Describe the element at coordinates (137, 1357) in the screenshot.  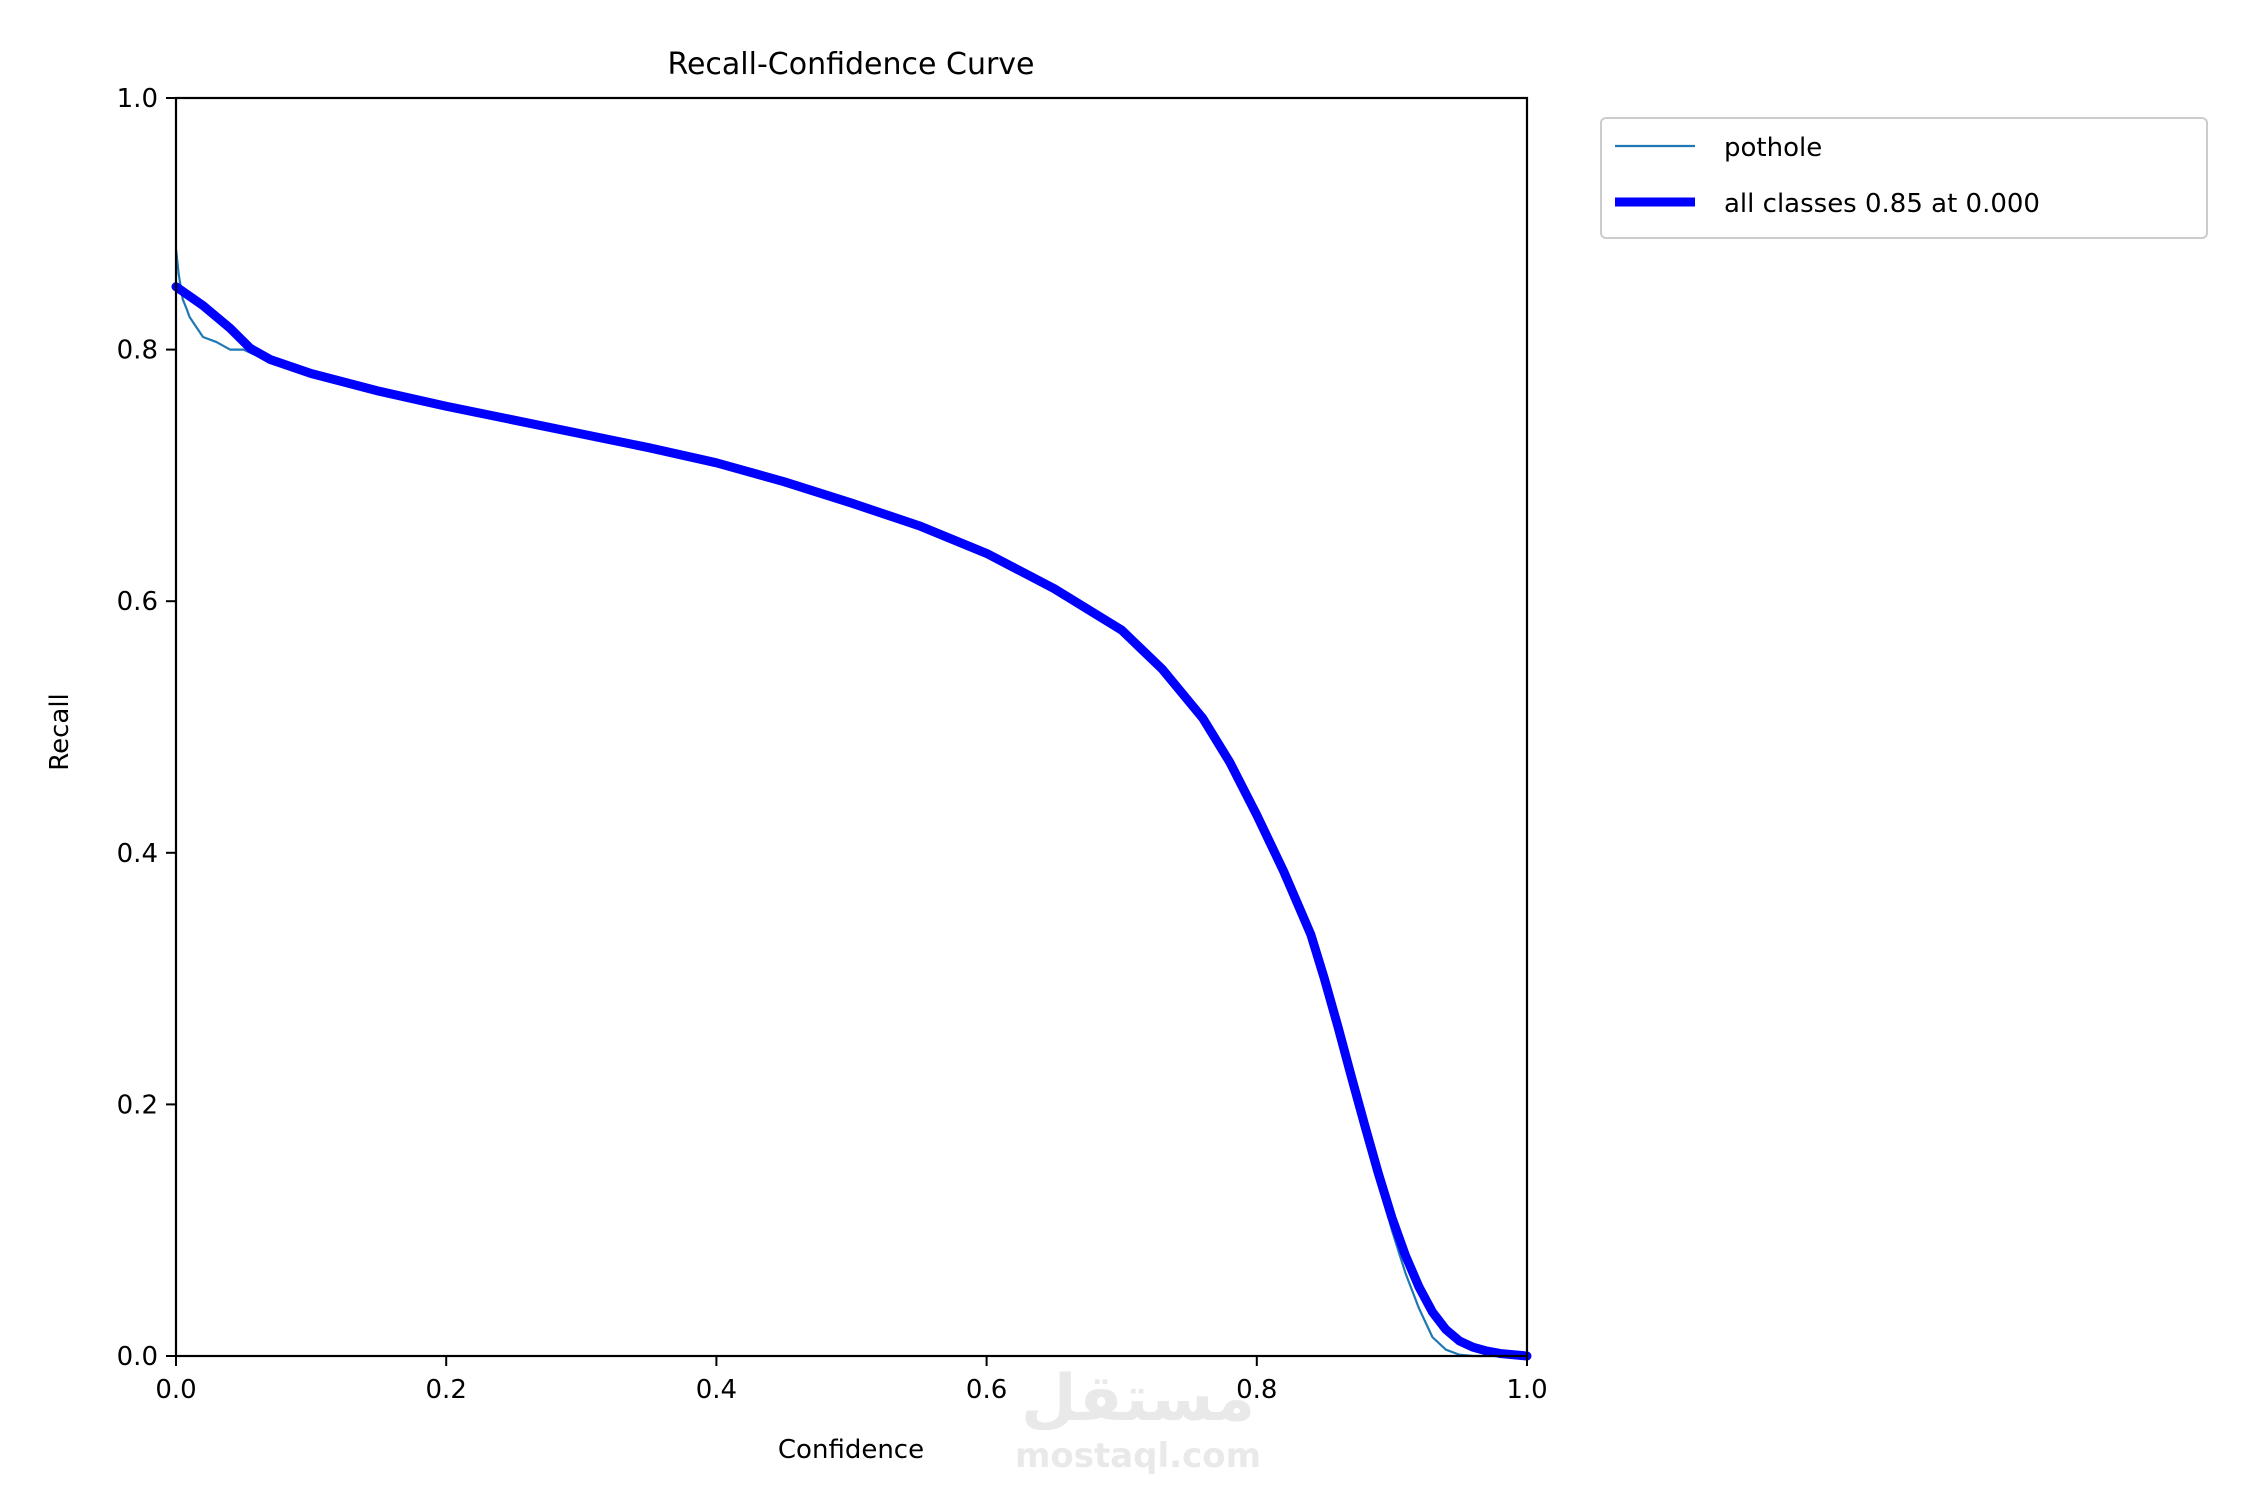
I see `y-tick-label: 0.0` at that location.